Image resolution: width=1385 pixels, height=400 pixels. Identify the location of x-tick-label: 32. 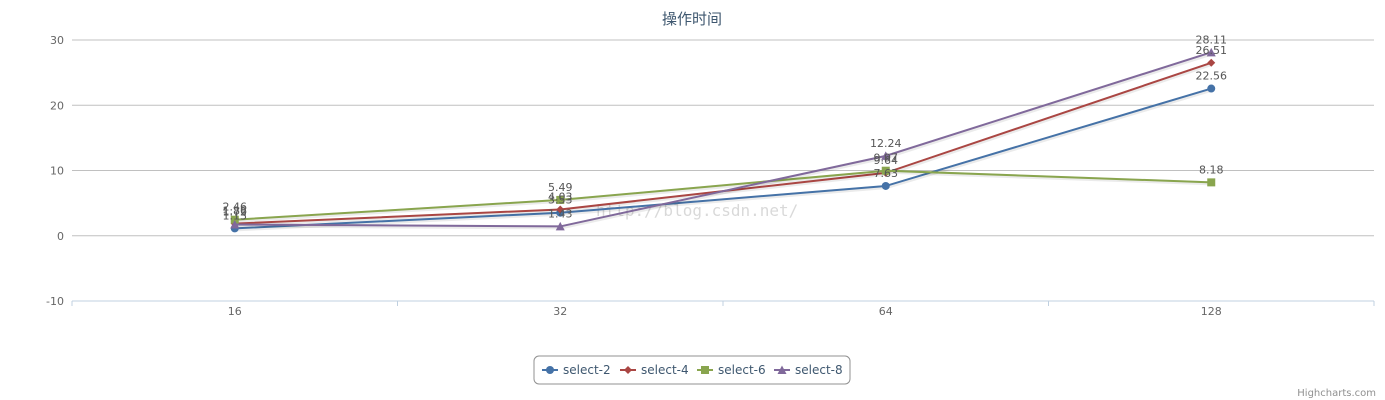
(560, 311).